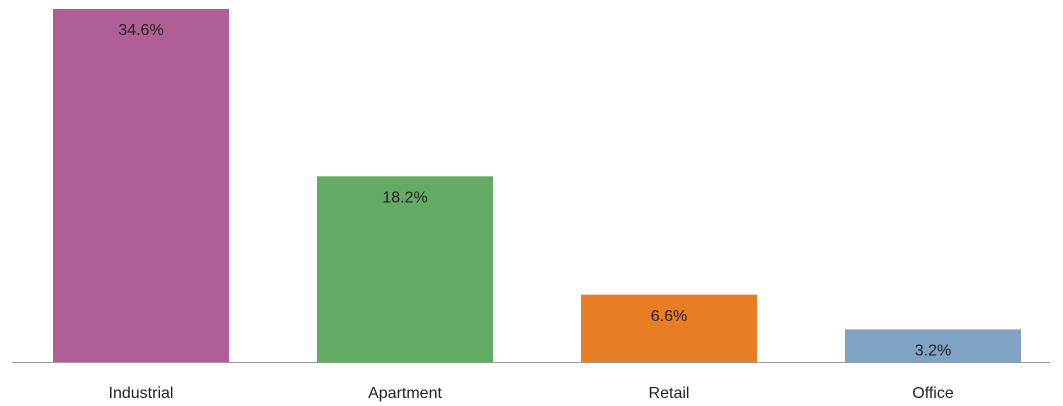 The width and height of the screenshot is (1063, 406). I want to click on x-tick-label: Office, so click(933, 393).